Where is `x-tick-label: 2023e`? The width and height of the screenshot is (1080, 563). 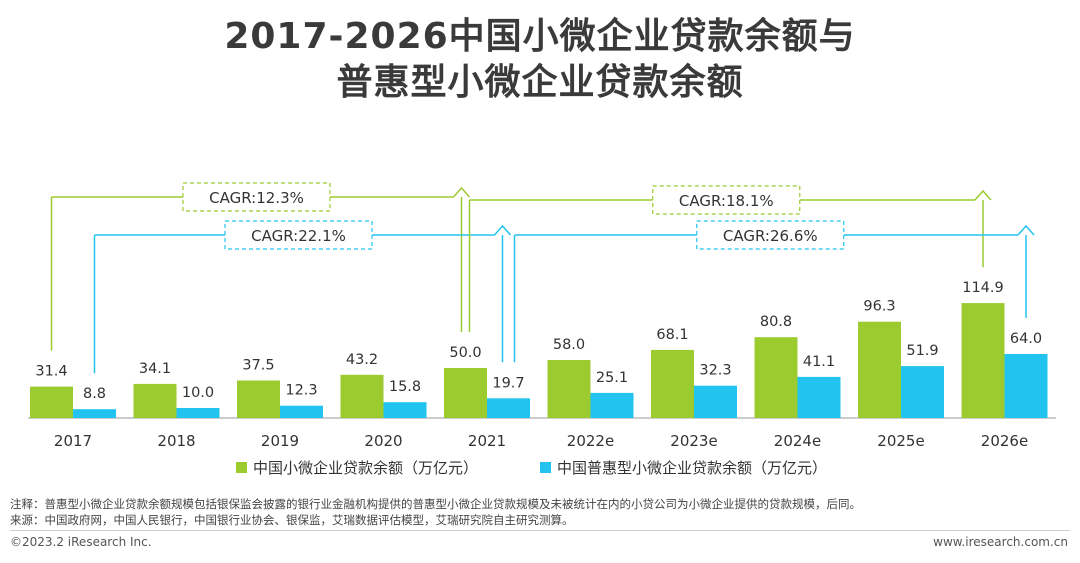 x-tick-label: 2023e is located at coordinates (693, 441).